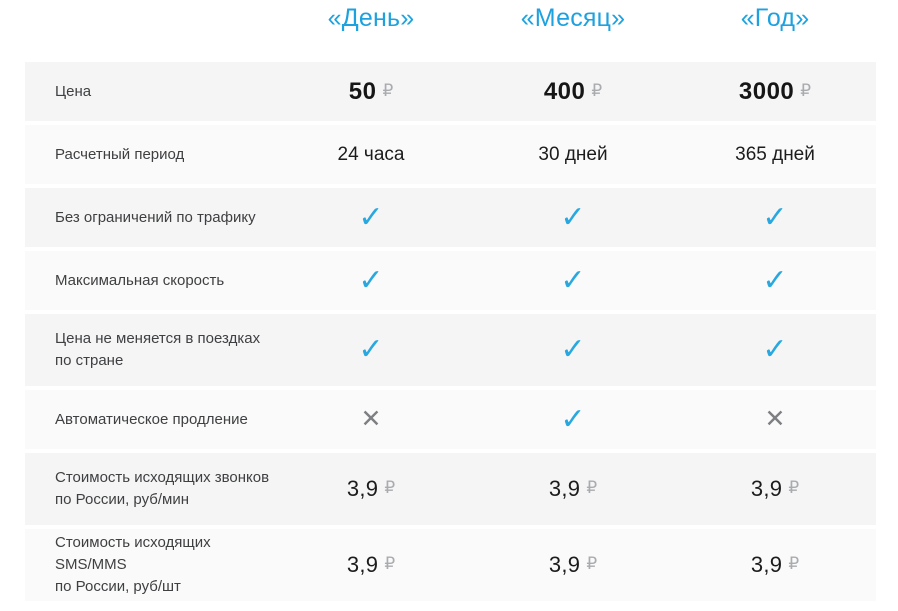 The height and width of the screenshot is (611, 898). Describe the element at coordinates (450, 217) in the screenshot. I see `table-row-unlimited-traffic: Без ограничений по трафику ✓ ✓ ✓` at that location.